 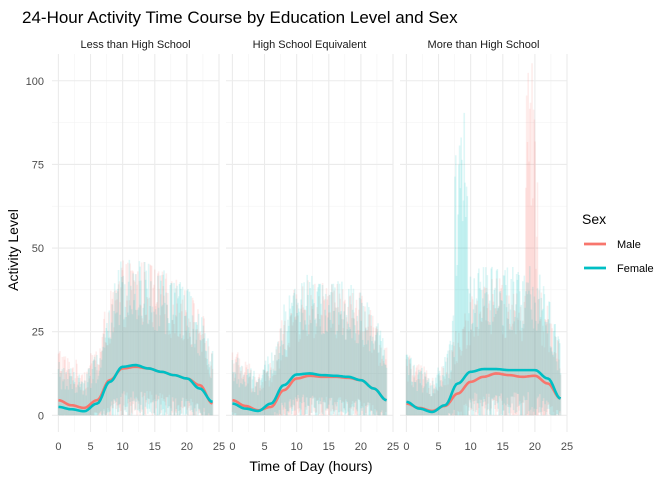 What do you see at coordinates (635, 269) in the screenshot?
I see `legend-label: Female` at bounding box center [635, 269].